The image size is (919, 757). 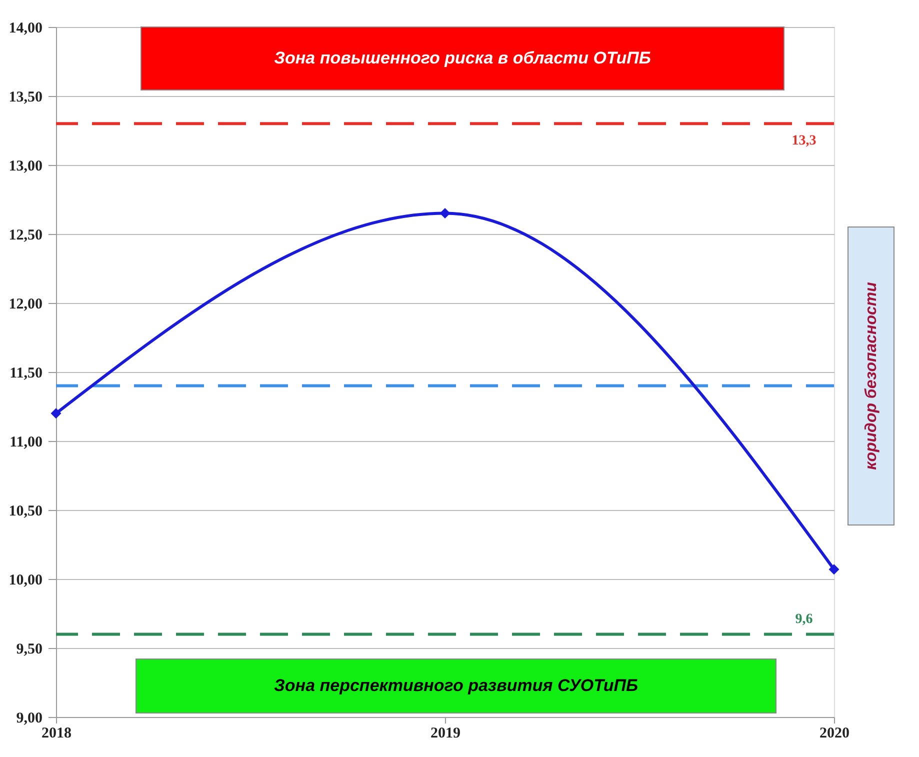 I want to click on x-tick-label: 2019, so click(x=445, y=734).